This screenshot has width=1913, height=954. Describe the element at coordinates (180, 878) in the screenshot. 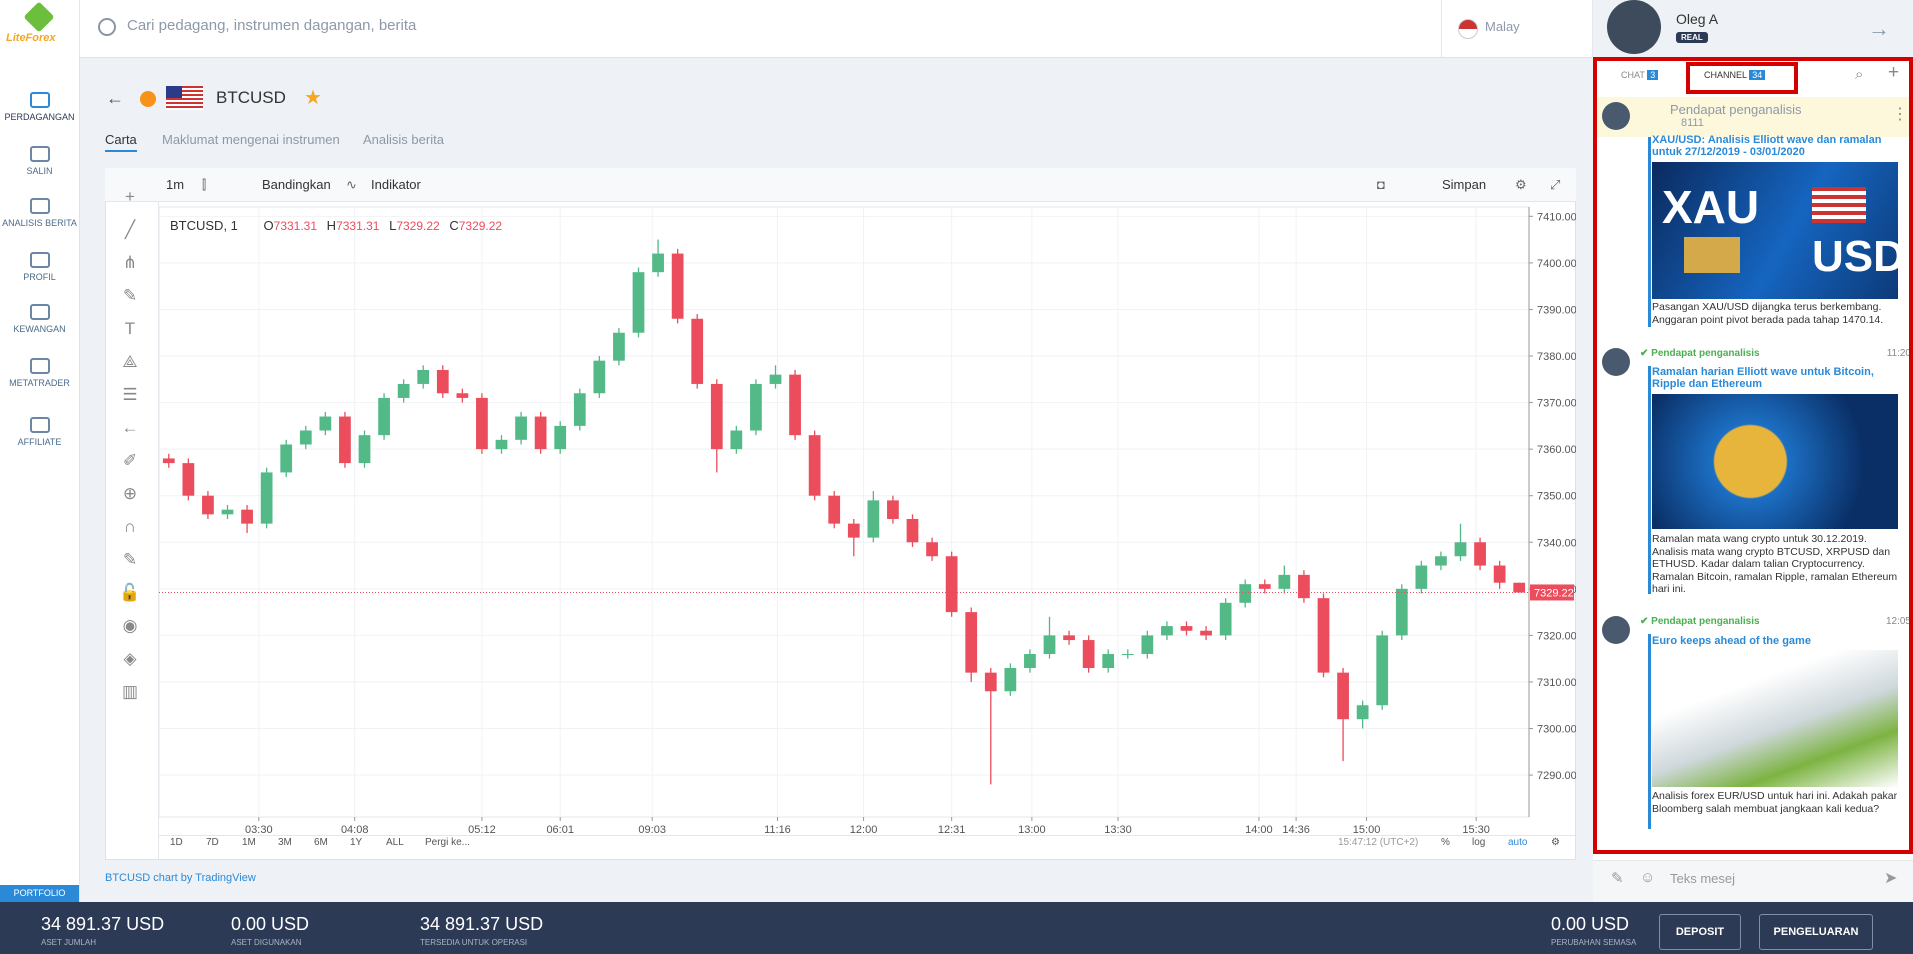

I see `credit-link: BTCUSD chart by TradingView` at that location.